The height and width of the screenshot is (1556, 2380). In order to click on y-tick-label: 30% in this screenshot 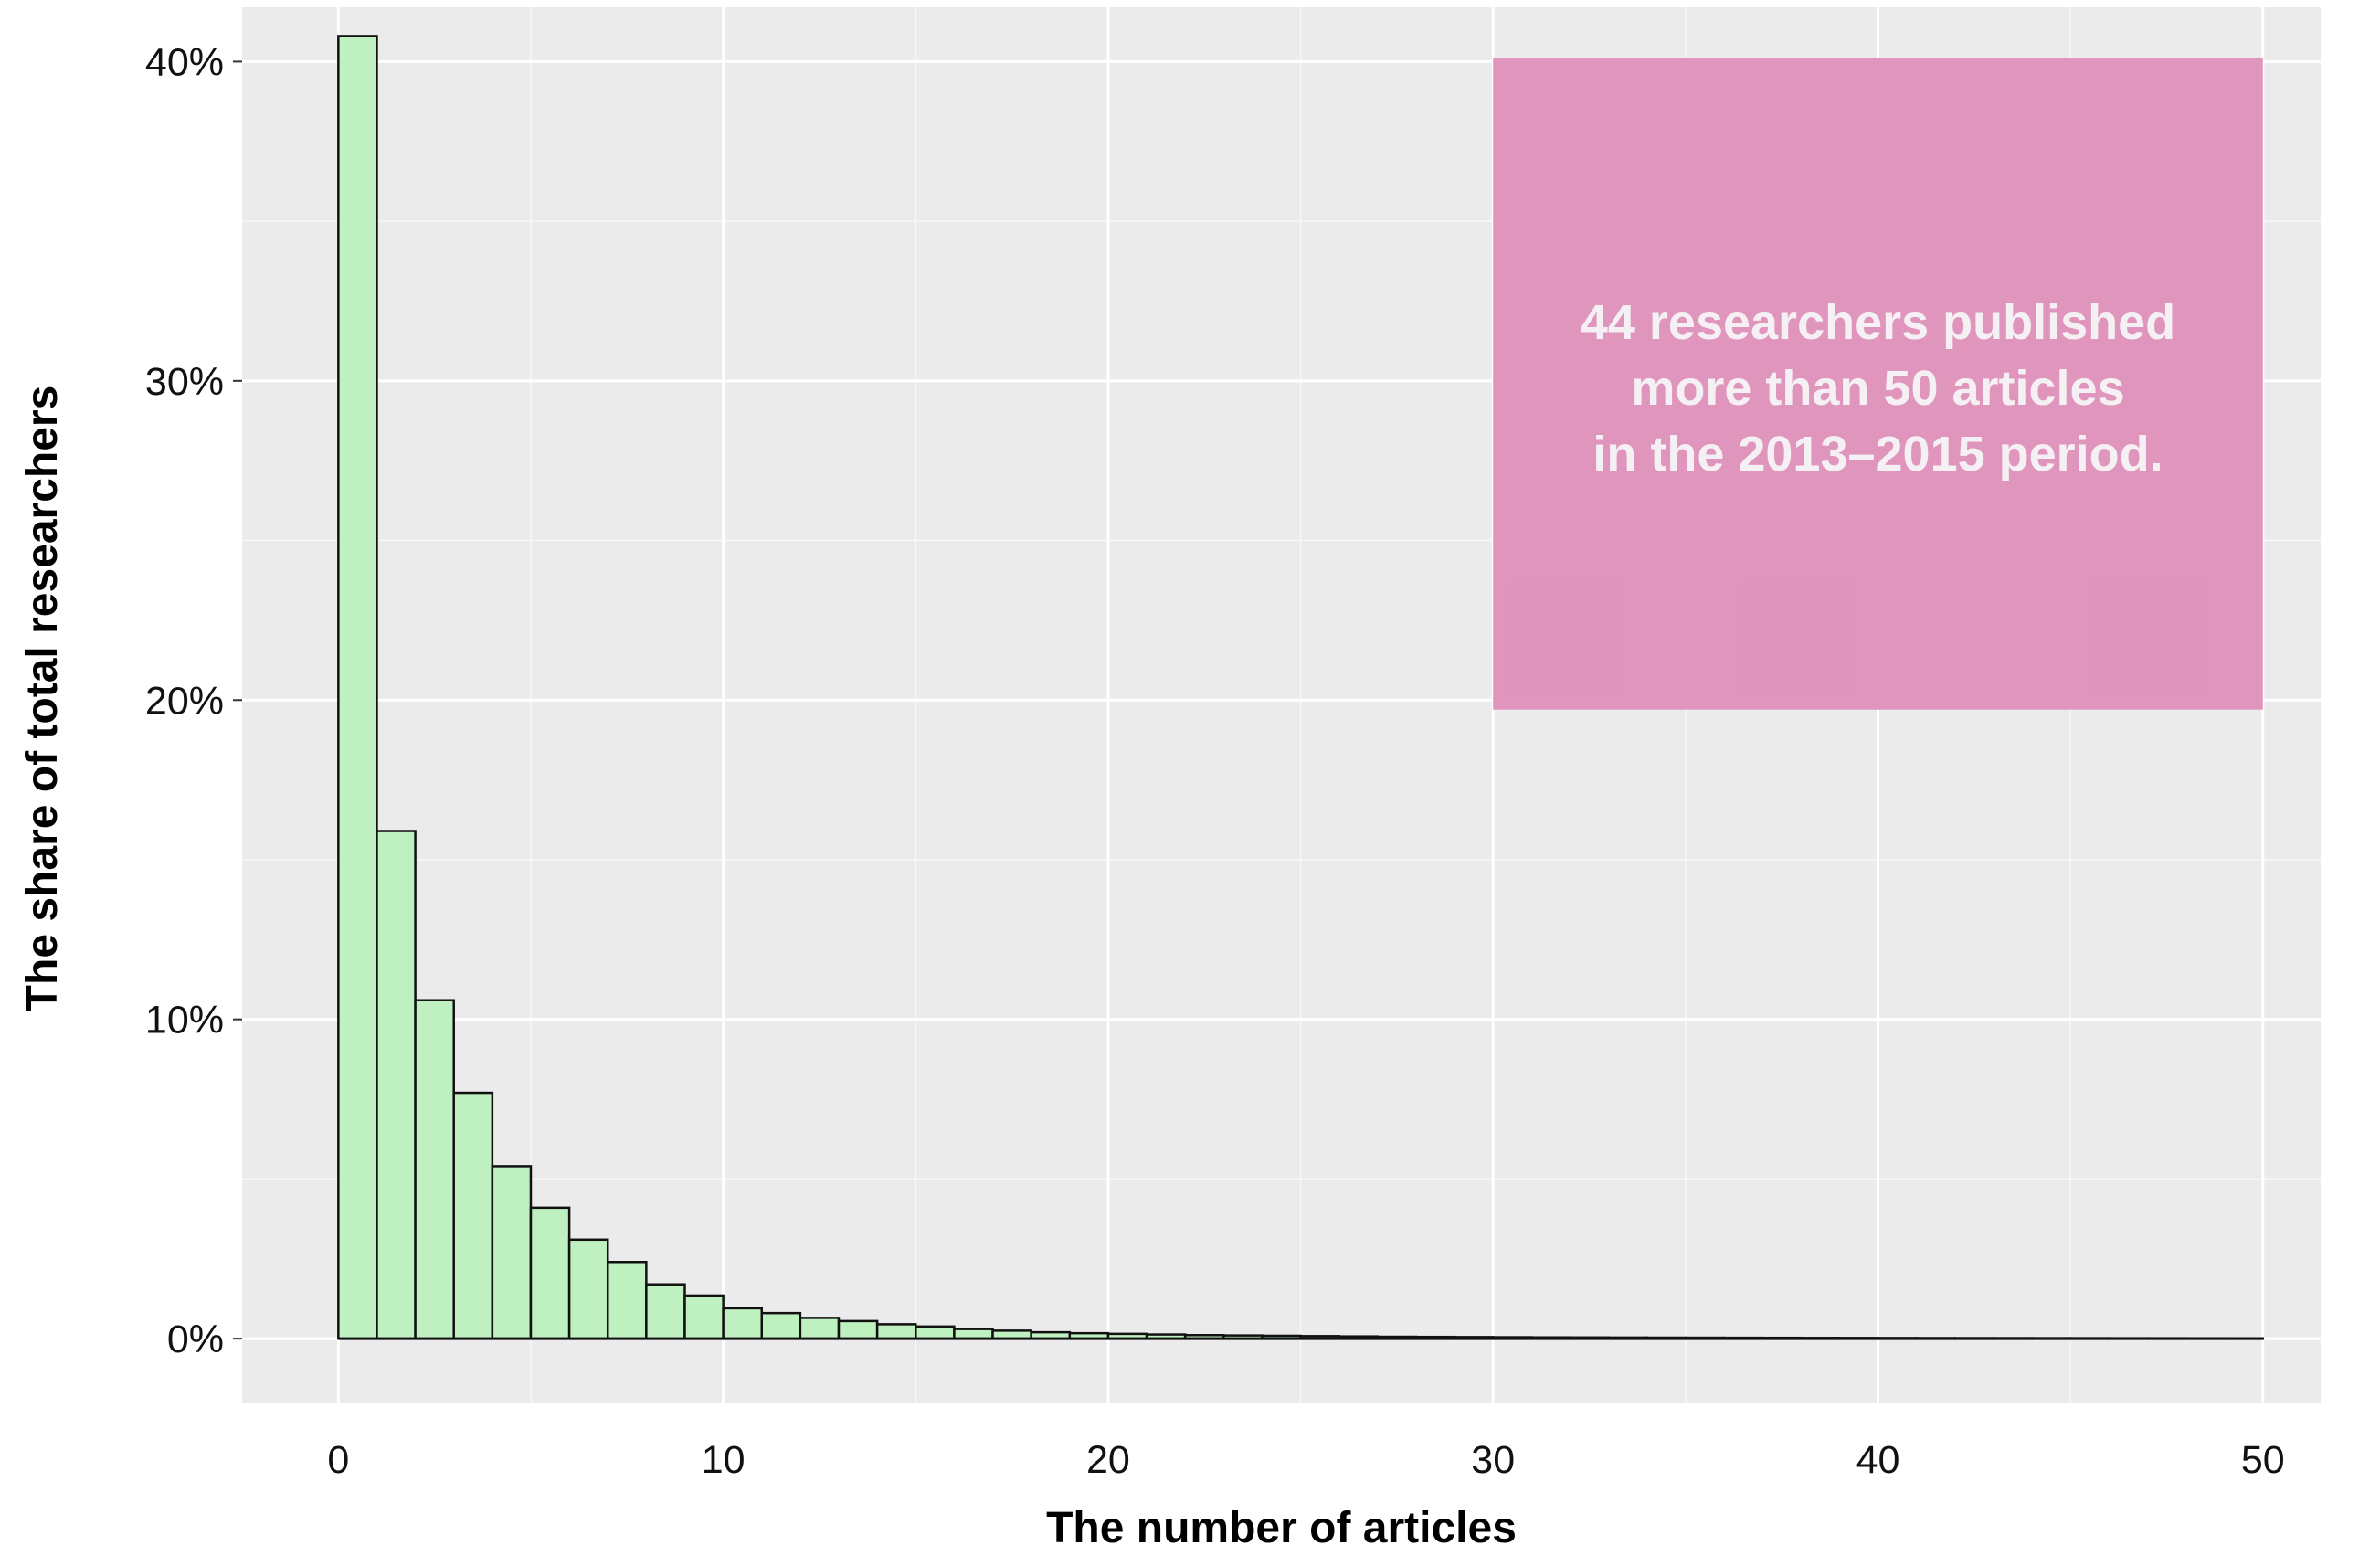, I will do `click(185, 382)`.